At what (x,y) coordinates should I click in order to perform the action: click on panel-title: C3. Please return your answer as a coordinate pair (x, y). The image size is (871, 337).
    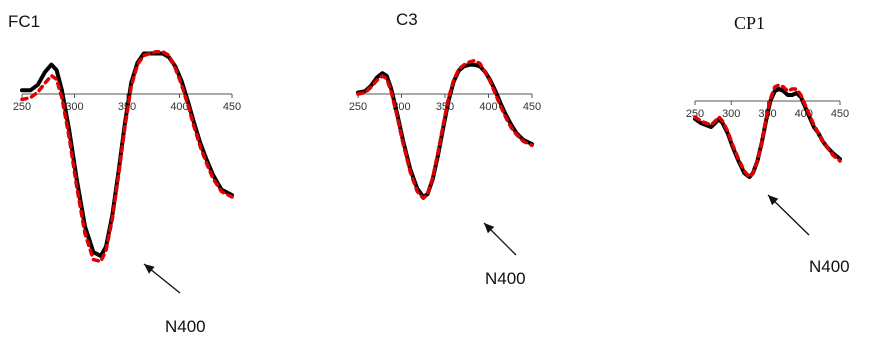
    Looking at the image, I should click on (407, 19).